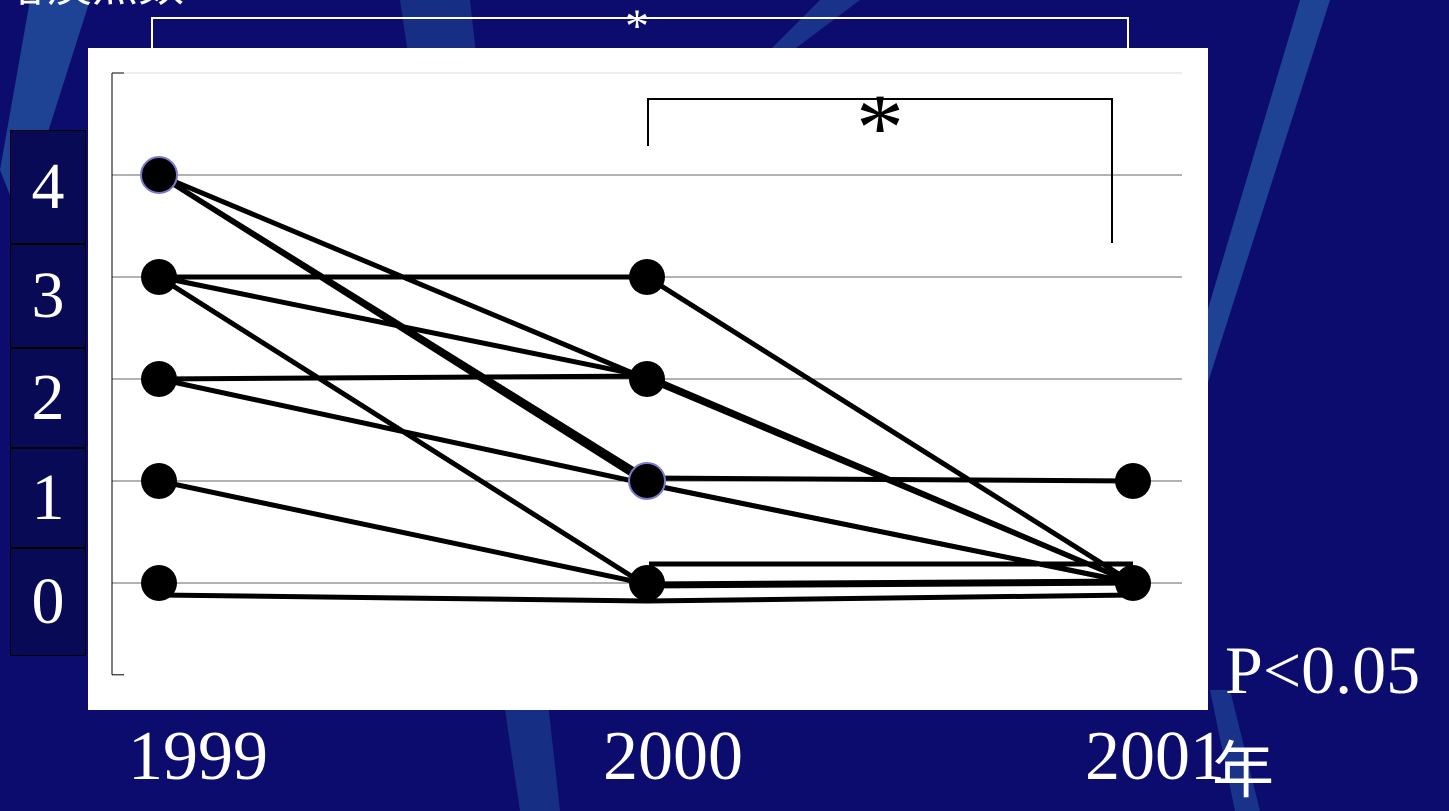  What do you see at coordinates (48, 398) in the screenshot?
I see `y-tick-2: 2` at bounding box center [48, 398].